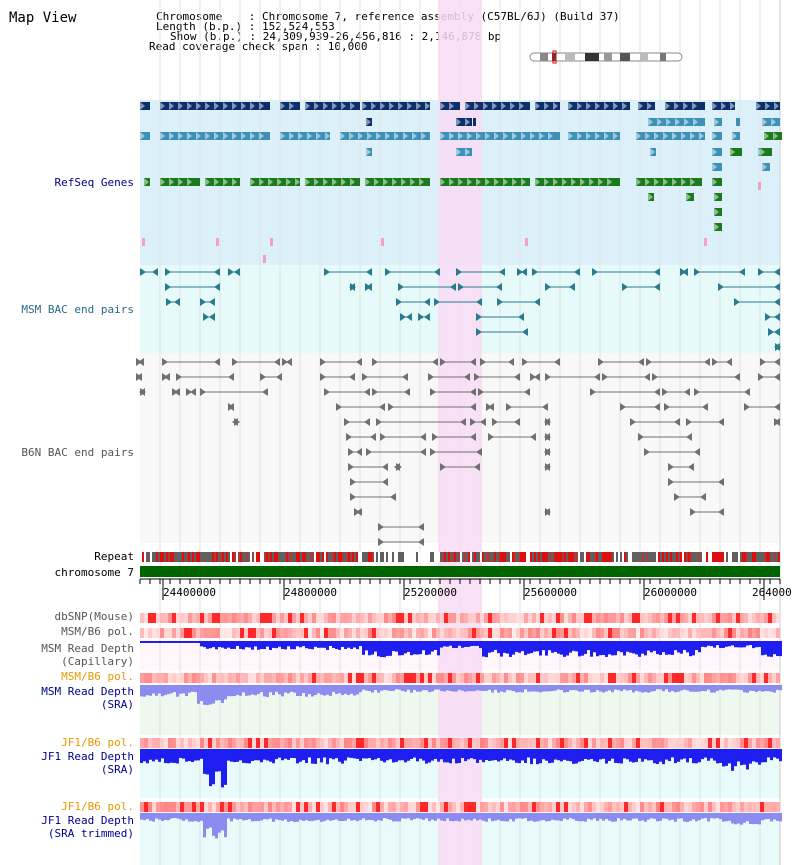 This screenshot has height=865, width=800. What do you see at coordinates (87, 648) in the screenshot?
I see `track-label-msm-rd-capillary: MSM Read Depth` at bounding box center [87, 648].